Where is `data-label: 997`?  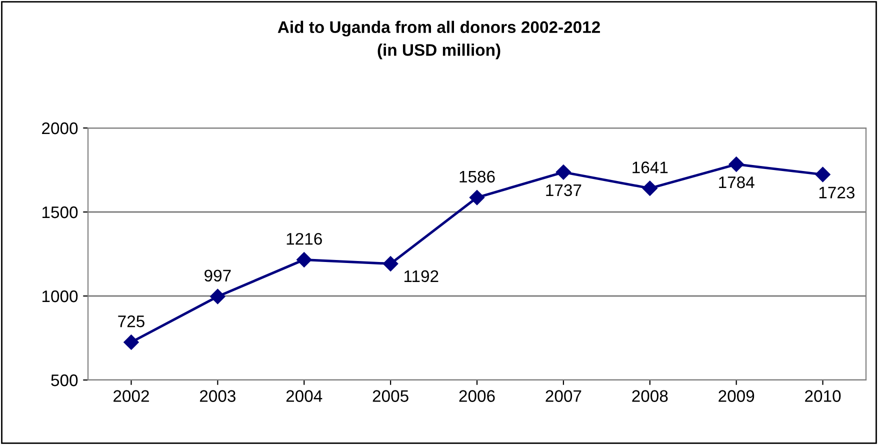
data-label: 997 is located at coordinates (217, 276).